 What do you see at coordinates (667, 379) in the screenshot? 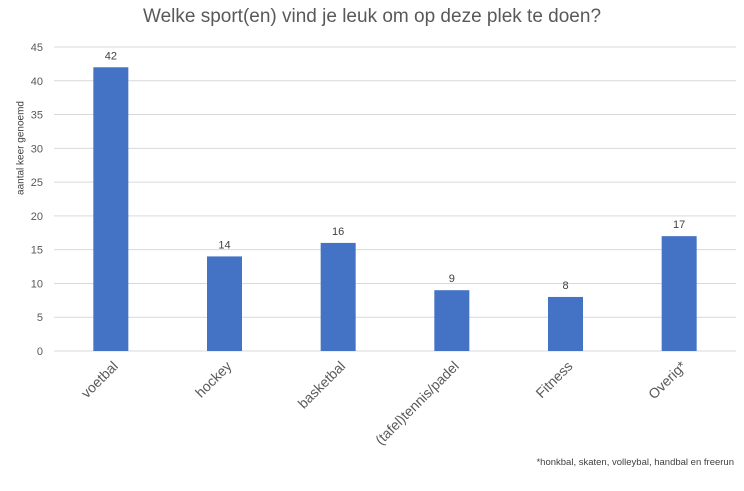
I see `category-label: Overig*` at bounding box center [667, 379].